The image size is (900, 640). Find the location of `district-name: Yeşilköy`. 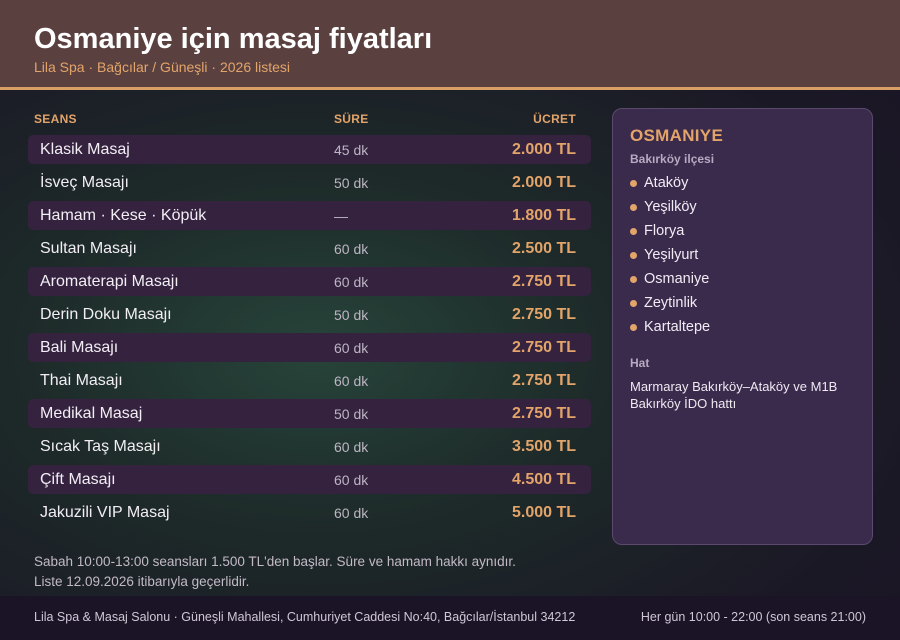

district-name: Yeşilköy is located at coordinates (670, 207).